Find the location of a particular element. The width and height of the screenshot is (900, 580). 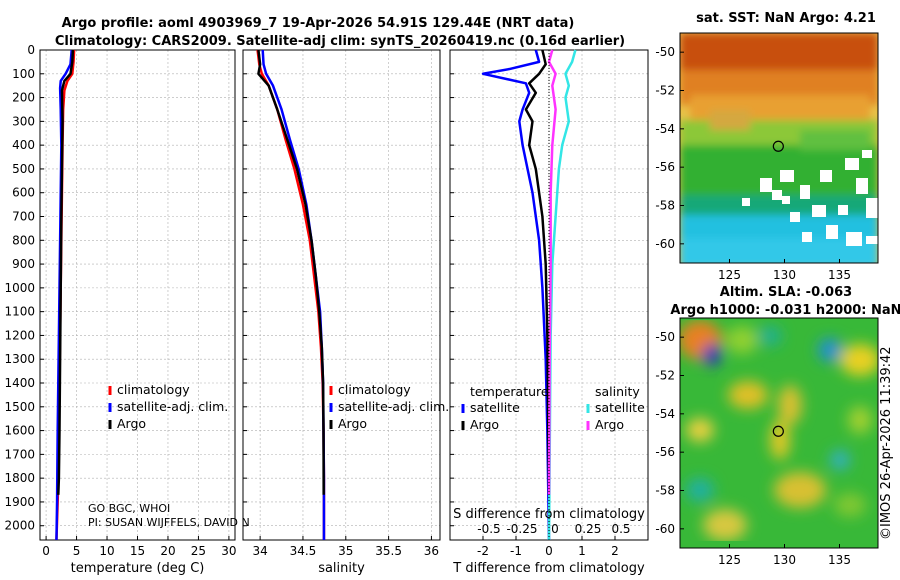

temperature-xlabel: temperature (deg C) is located at coordinates (138, 568).